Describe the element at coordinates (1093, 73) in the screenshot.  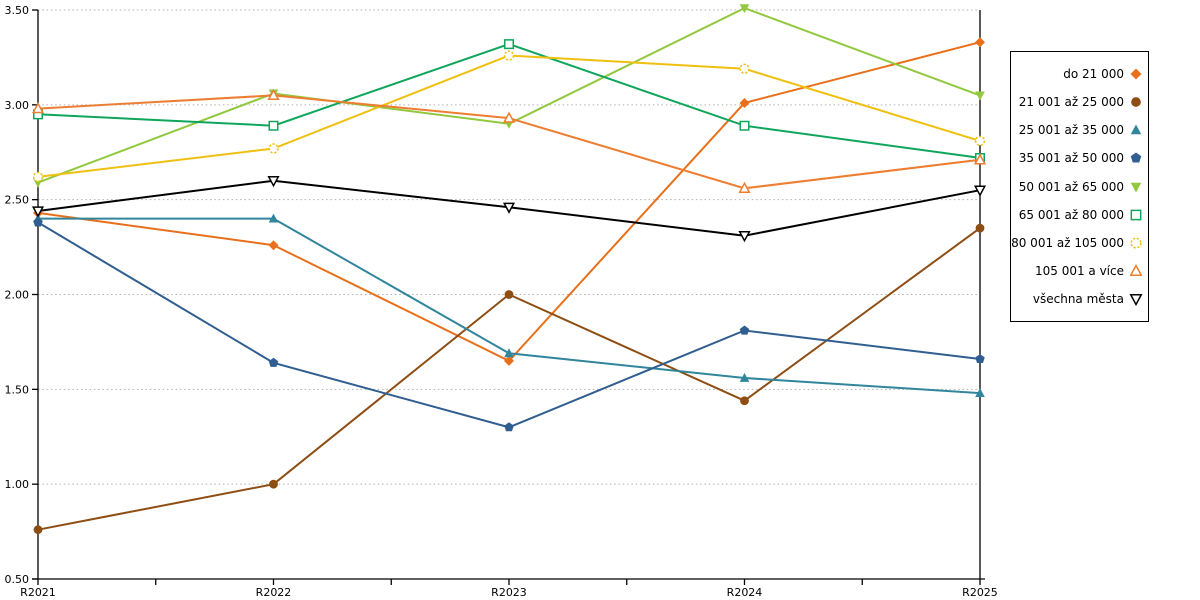
I see `legend-item-label: do 21 000` at that location.